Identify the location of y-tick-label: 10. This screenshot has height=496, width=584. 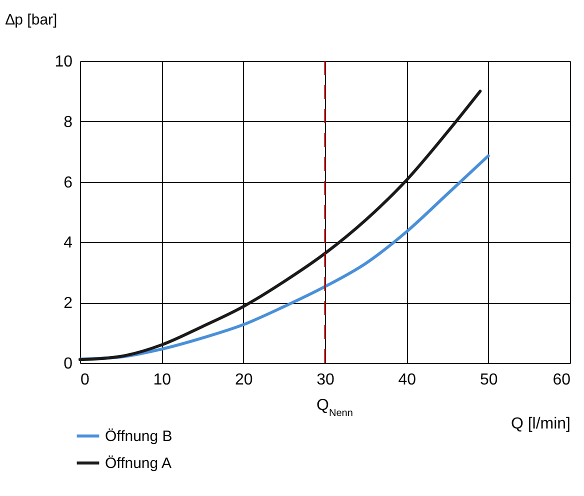
(63, 62).